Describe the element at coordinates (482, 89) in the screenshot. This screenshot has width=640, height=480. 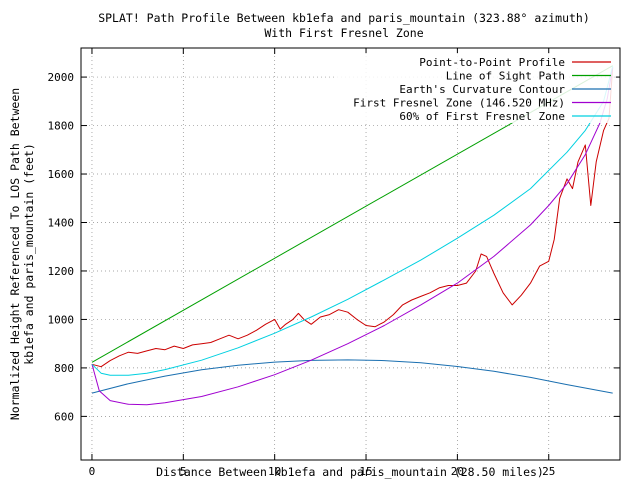
I see `legend-label: Earth's Curvature Contour` at that location.